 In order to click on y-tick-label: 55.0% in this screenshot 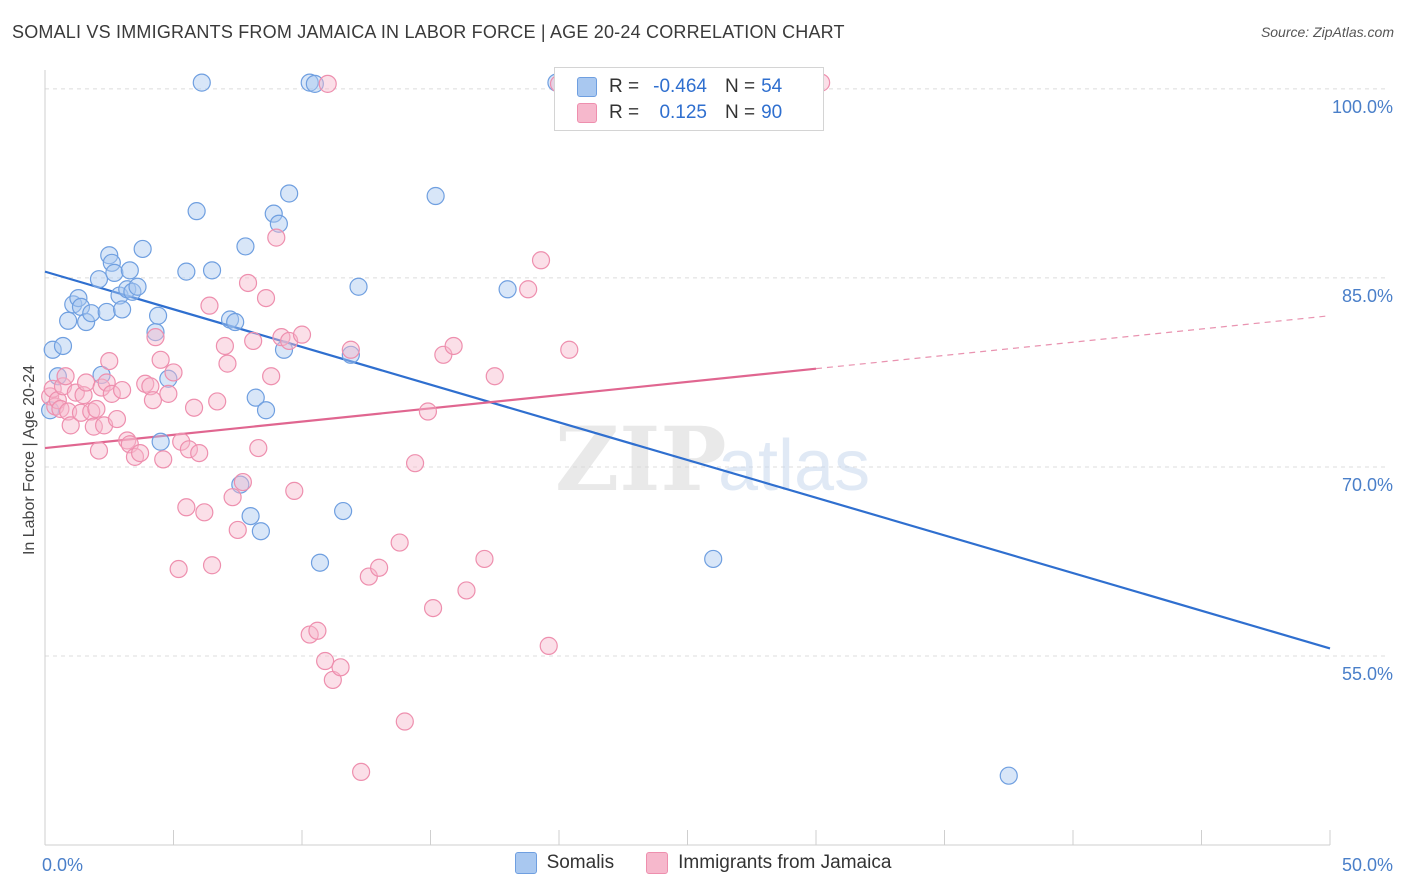, I will do `click(1367, 674)`.